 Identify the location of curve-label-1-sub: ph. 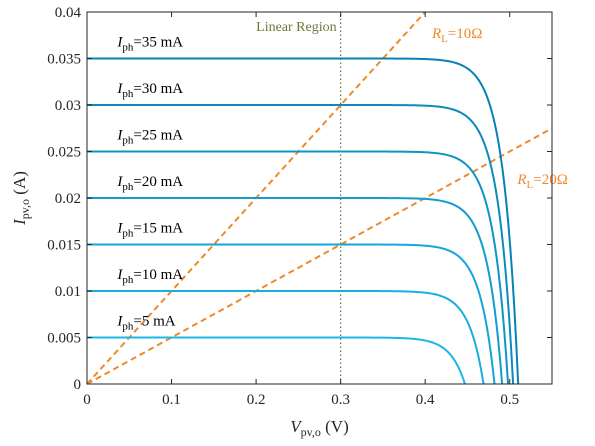
(128, 326).